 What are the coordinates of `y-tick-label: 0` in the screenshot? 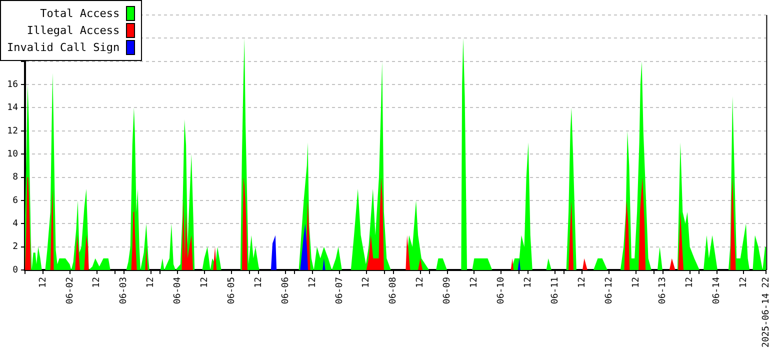 It's located at (15, 270).